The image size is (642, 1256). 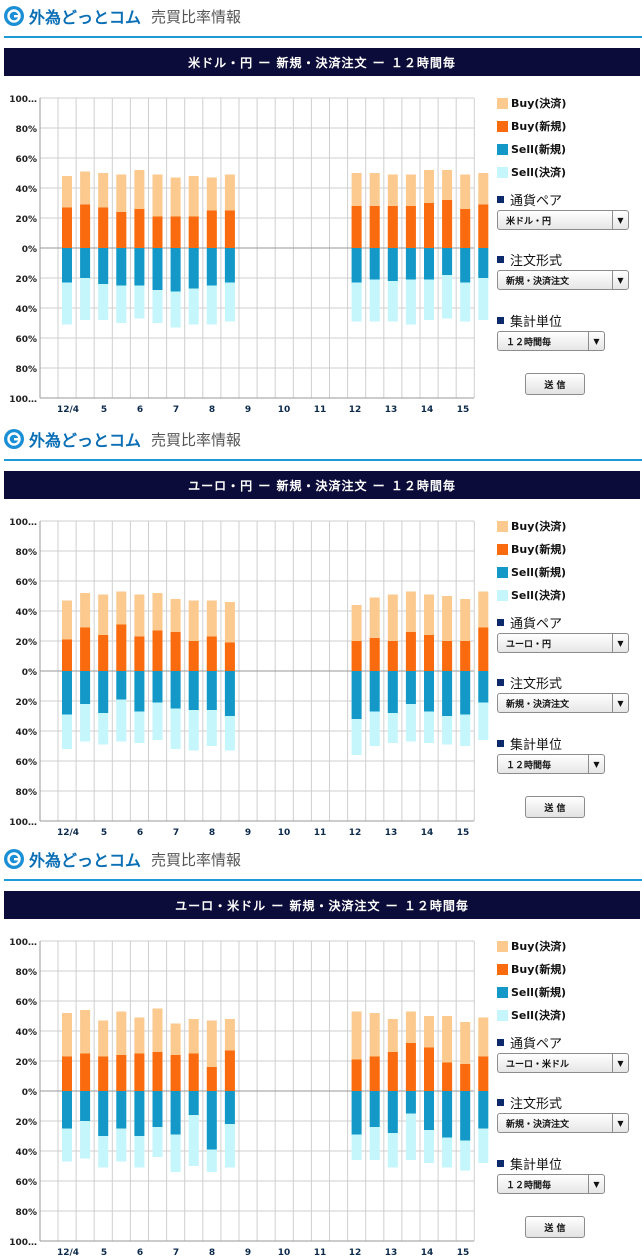 I want to click on chart-title-bar: ユーロ・米ドル ー 新規・決済注文 ー １２時間毎, so click(x=322, y=905).